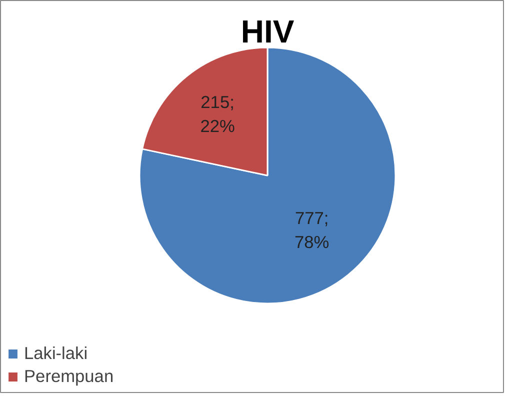  What do you see at coordinates (217, 114) in the screenshot?
I see `data-label: 215; 22%` at bounding box center [217, 114].